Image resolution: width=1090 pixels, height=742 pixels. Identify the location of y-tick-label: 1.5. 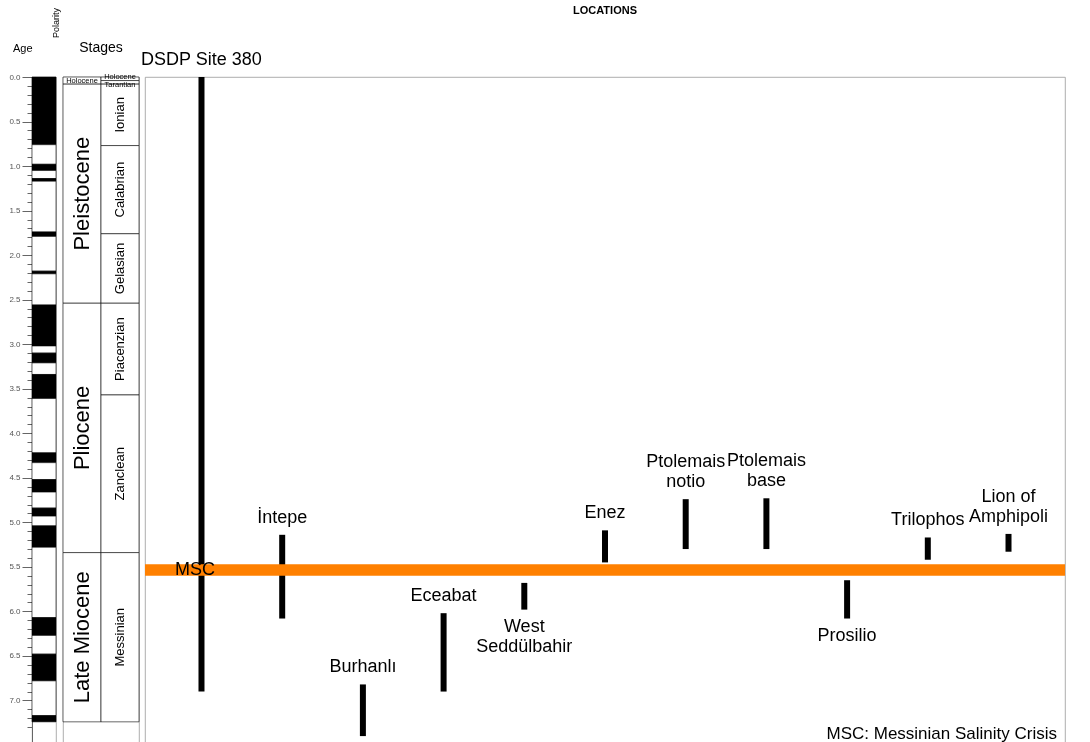
(15, 211).